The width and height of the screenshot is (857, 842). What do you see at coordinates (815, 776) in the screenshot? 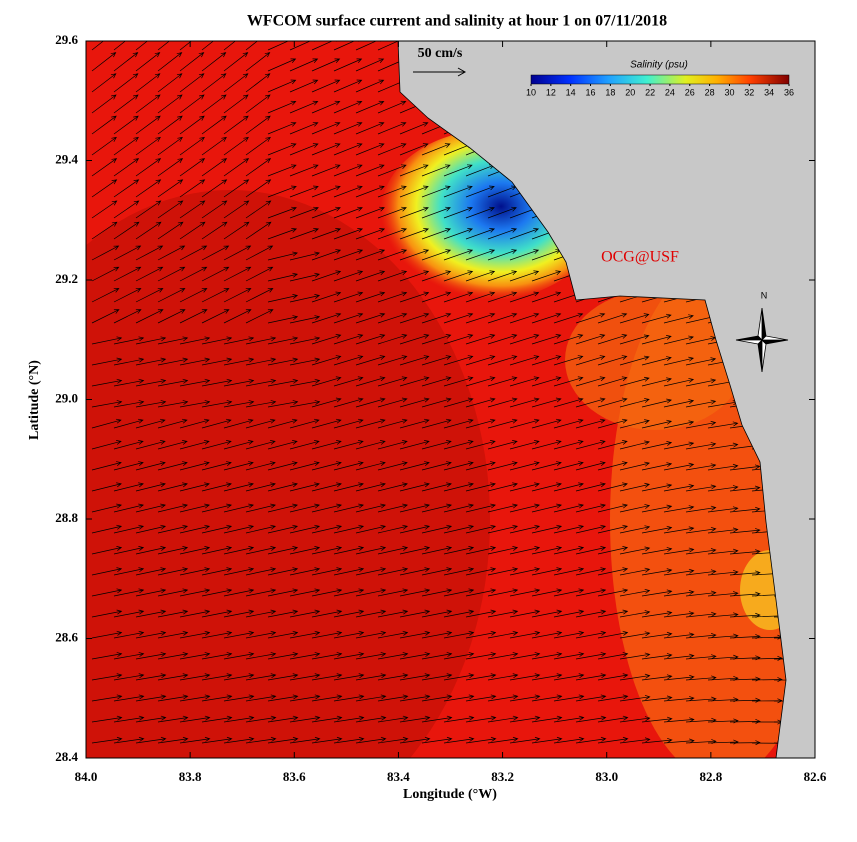
I see `x-tick-label: 82.6` at bounding box center [815, 776].